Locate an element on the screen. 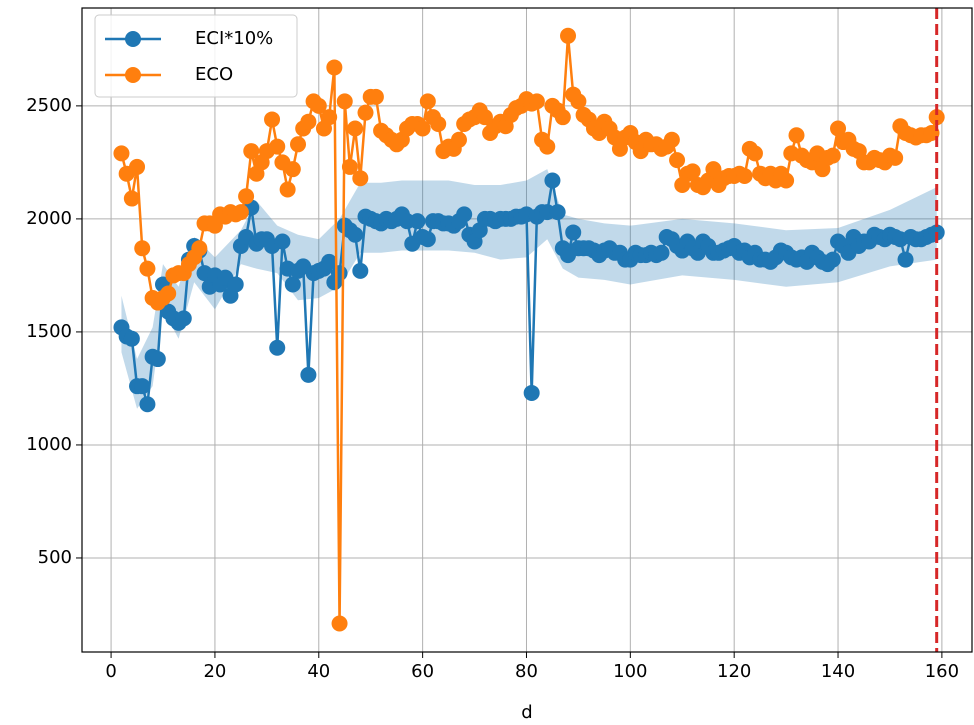  legend-label: ECO is located at coordinates (214, 74).